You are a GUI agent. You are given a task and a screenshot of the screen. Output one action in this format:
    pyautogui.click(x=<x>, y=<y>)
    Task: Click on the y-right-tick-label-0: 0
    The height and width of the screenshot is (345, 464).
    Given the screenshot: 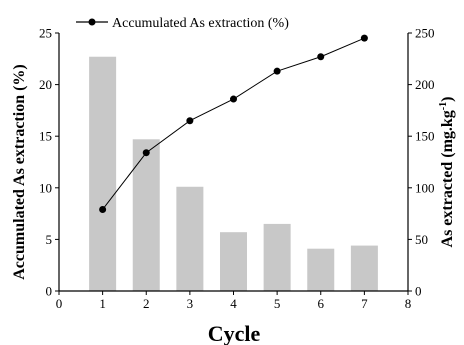 What is the action you would take?
    pyautogui.click(x=418, y=291)
    